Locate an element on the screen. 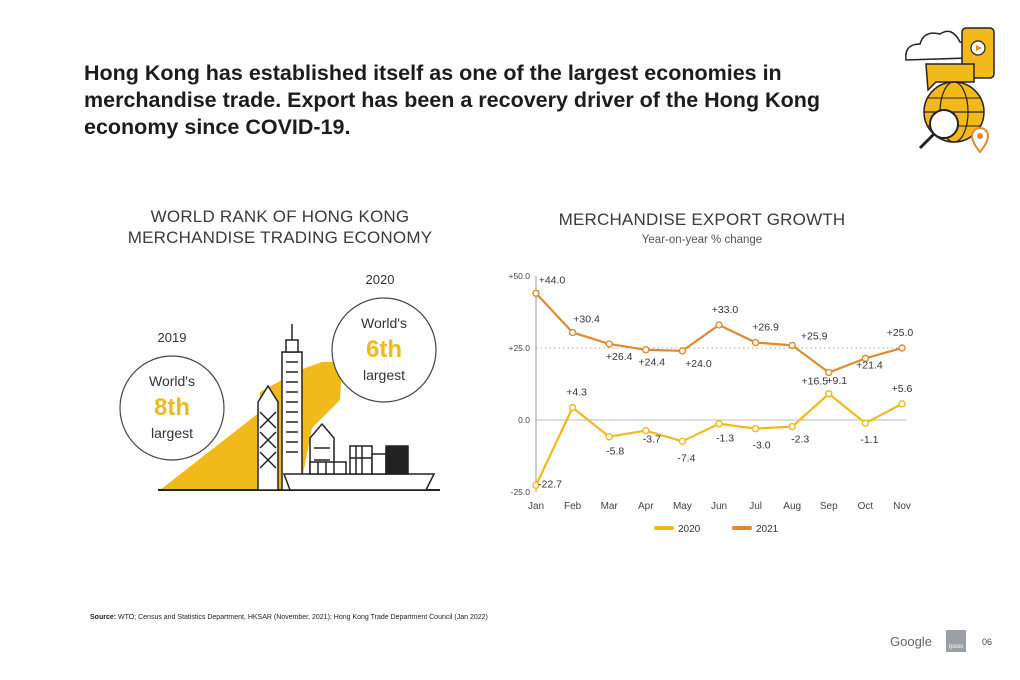  globe-phone-illustration is located at coordinates (950, 90).